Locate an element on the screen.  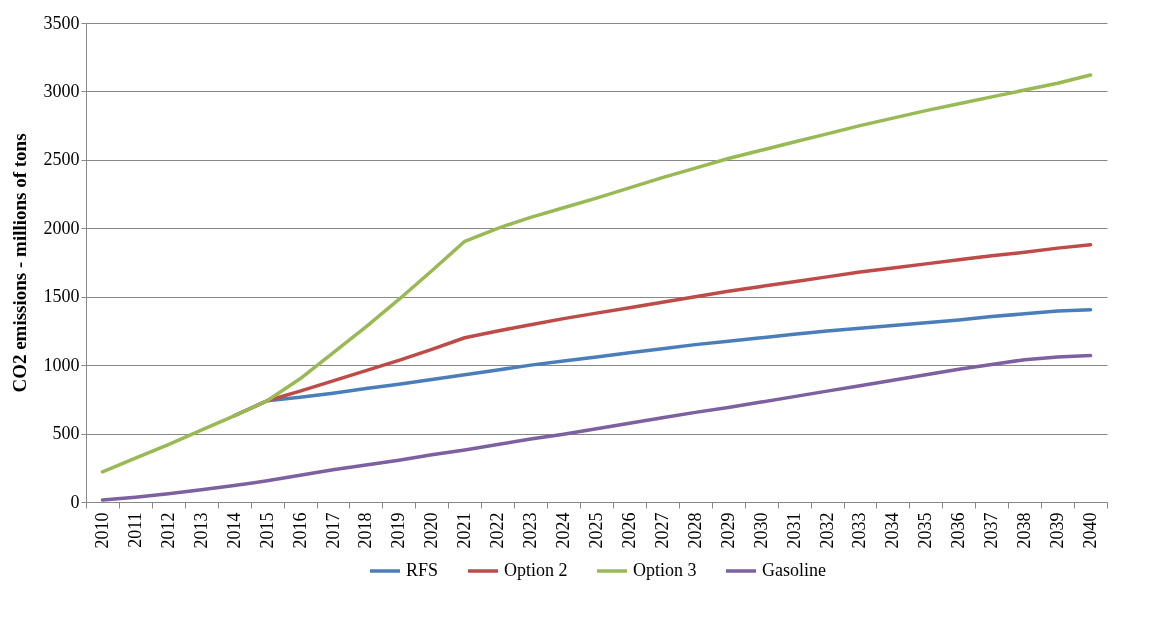
x-tick-label: 2038 is located at coordinates (1024, 530).